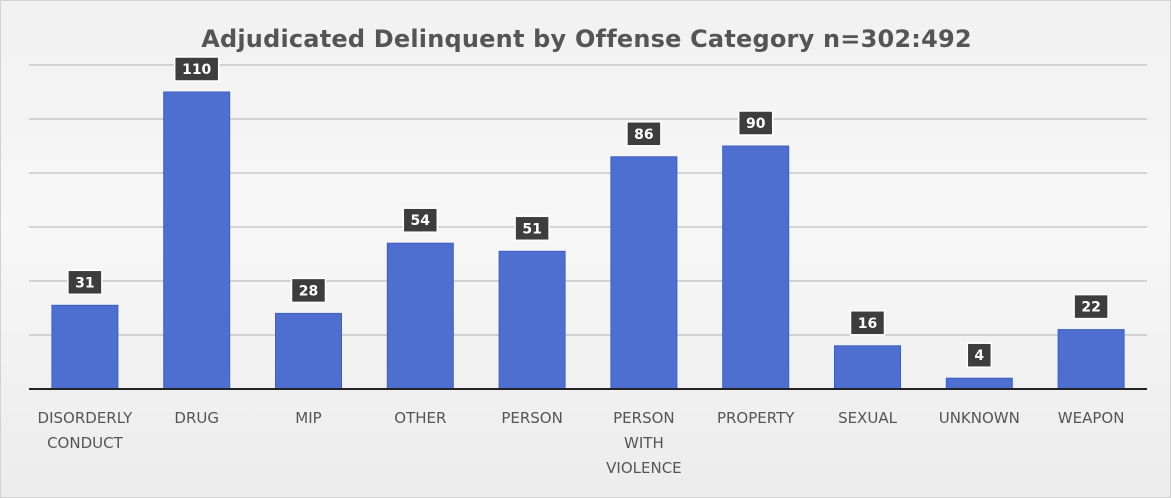 The width and height of the screenshot is (1171, 498). I want to click on x-tick-label-line: DRUG, so click(196, 418).